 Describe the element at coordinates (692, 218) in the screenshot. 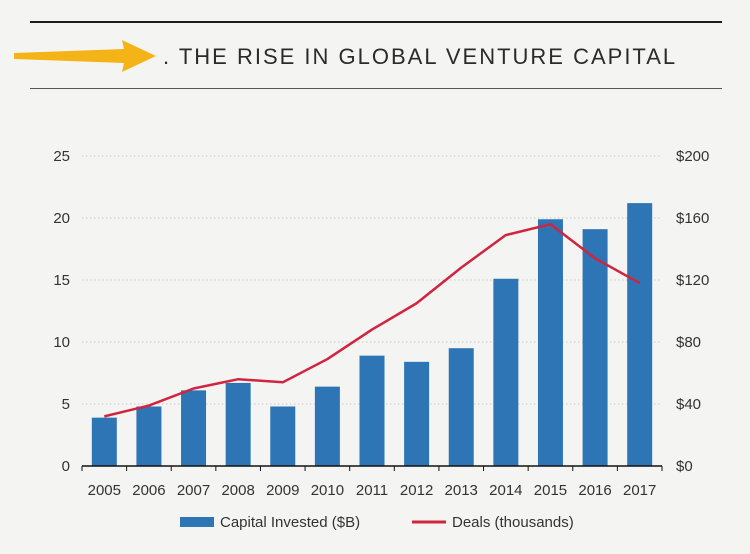

I see `y-right-tick-label: $160` at that location.